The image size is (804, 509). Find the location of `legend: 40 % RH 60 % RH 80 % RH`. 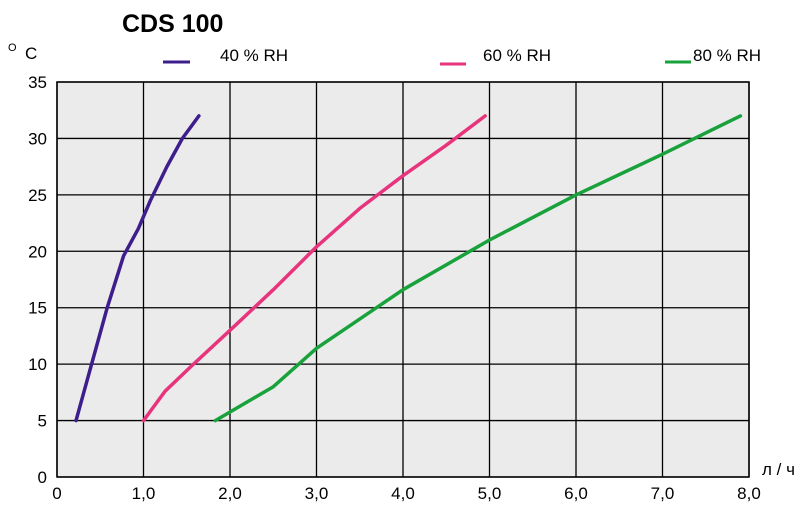

legend: 40 % RH 60 % RH 80 % RH is located at coordinates (462, 56).